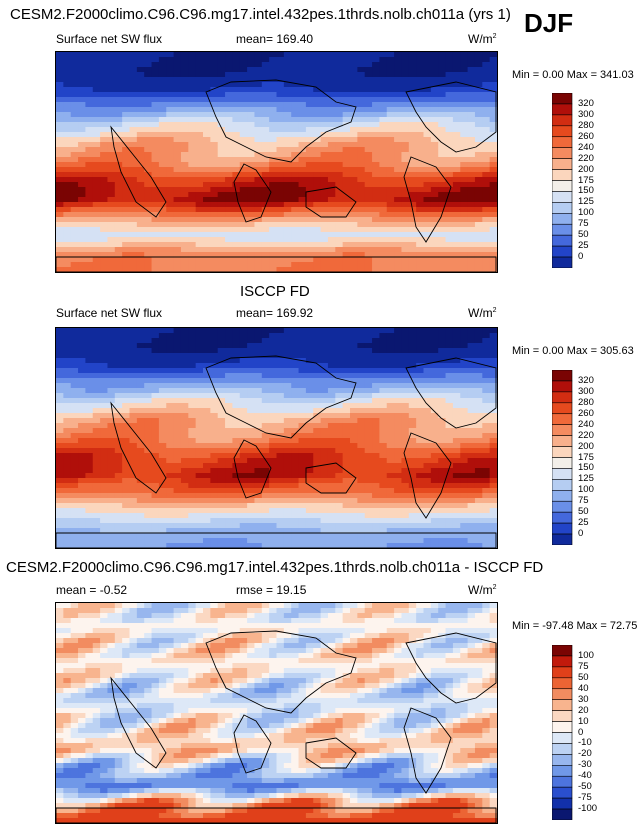  Describe the element at coordinates (585, 776) in the screenshot. I see `colorbar-tick-label: -40` at that location.